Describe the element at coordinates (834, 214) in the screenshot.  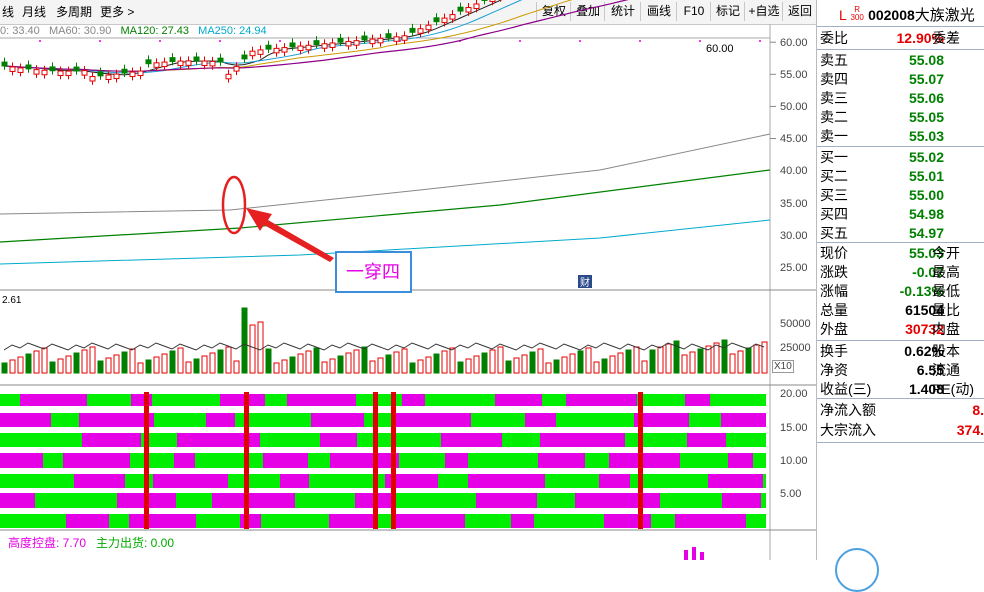
I see `bid-row-label: 买四` at that location.